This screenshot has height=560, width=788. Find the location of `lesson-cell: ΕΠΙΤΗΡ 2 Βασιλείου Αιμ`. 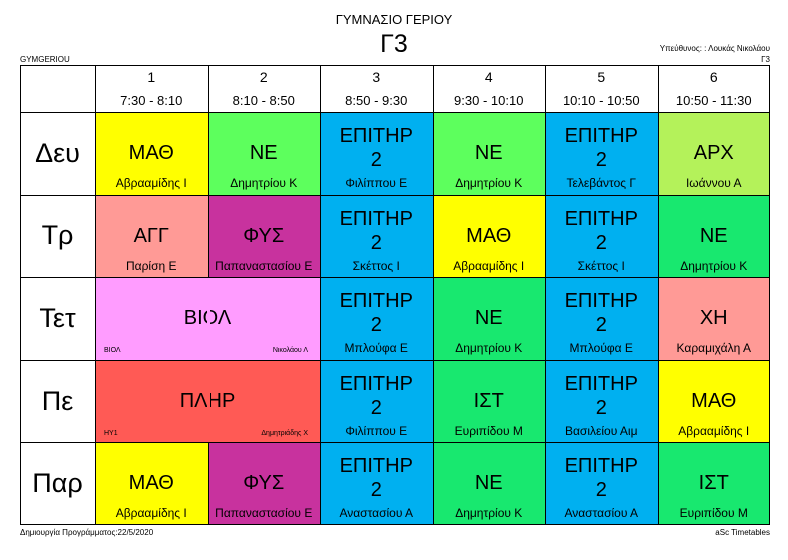

lesson-cell: ΕΠΙΤΗΡ 2 Βασιλείου Αιμ is located at coordinates (601, 401).